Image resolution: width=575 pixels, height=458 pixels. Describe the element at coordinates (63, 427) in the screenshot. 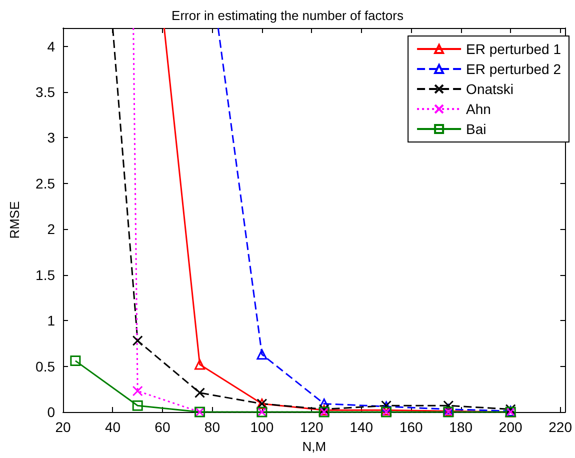

I see `x-tick-label: 20` at that location.